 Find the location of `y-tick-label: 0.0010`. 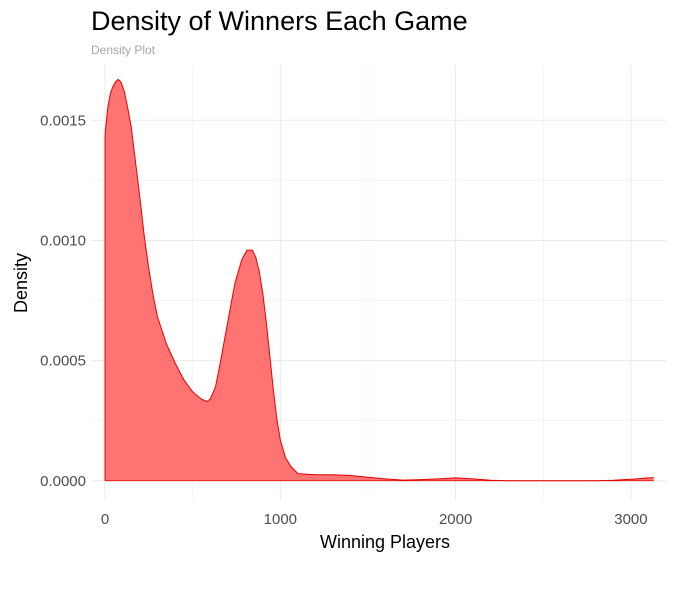

y-tick-label: 0.0010 is located at coordinates (63, 240).